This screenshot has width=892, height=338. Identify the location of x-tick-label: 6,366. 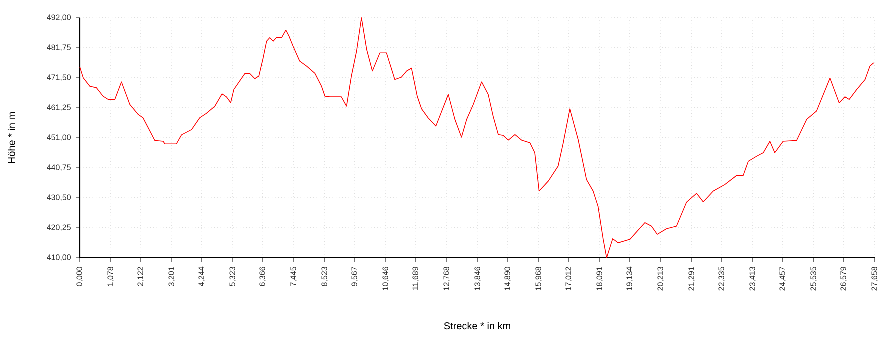
(263, 276).